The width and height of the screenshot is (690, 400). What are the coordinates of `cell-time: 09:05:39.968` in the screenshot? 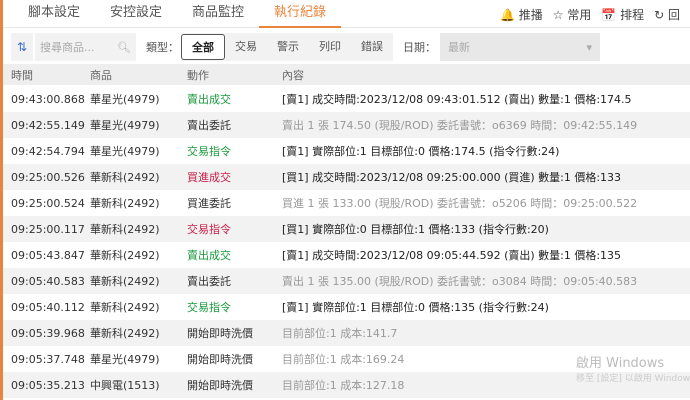 It's located at (48, 333).